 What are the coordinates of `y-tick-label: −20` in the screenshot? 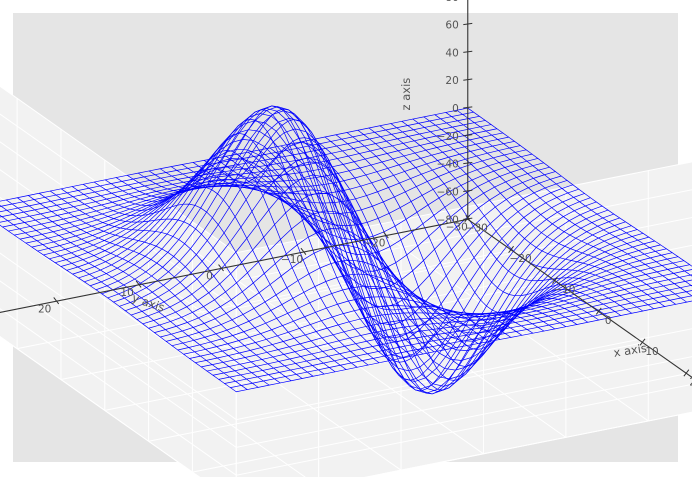 It's located at (374, 244).